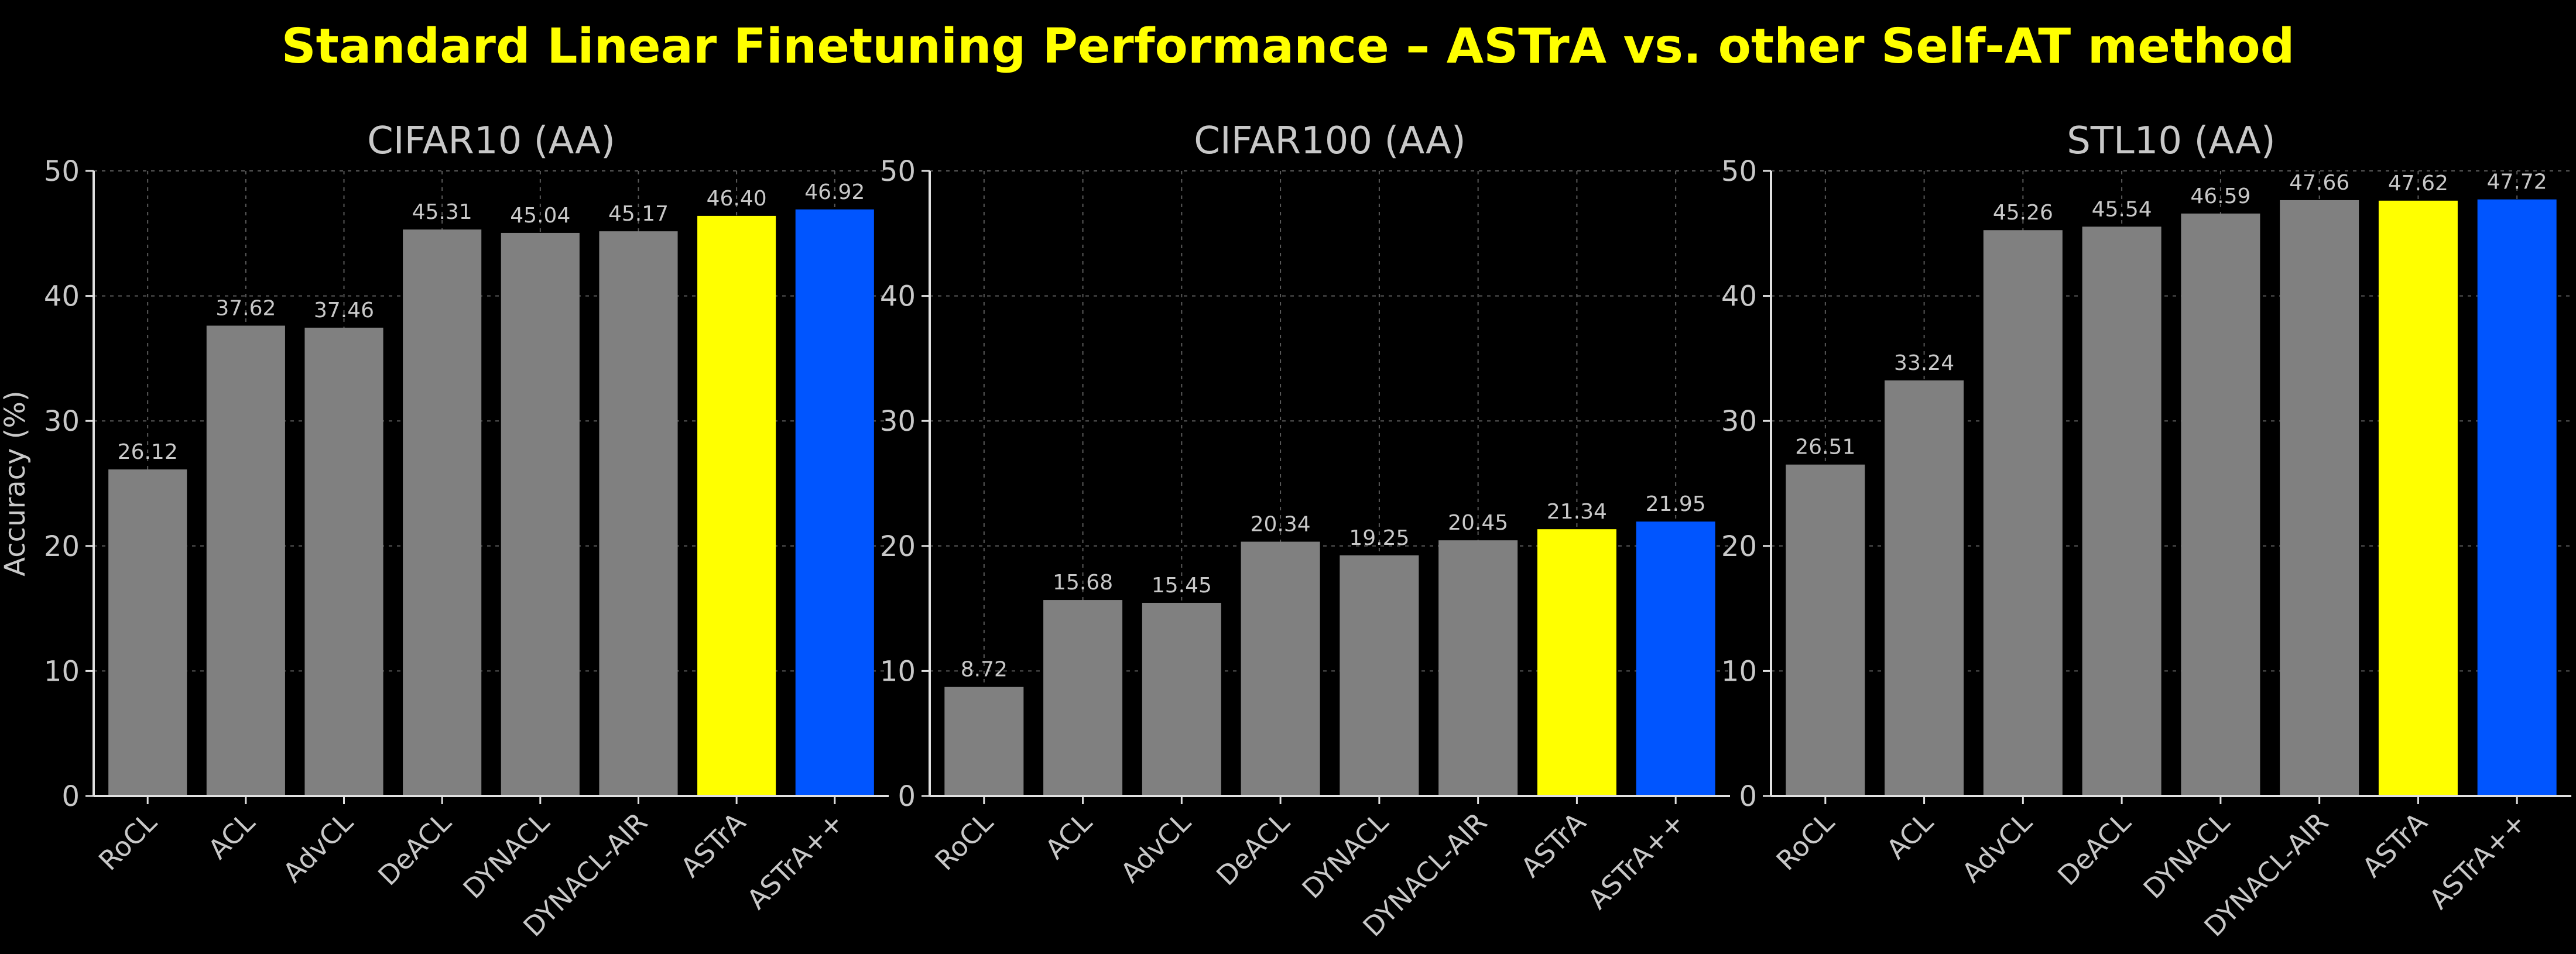  Describe the element at coordinates (1577, 512) in the screenshot. I see `bar-value-label: 21.34` at that location.